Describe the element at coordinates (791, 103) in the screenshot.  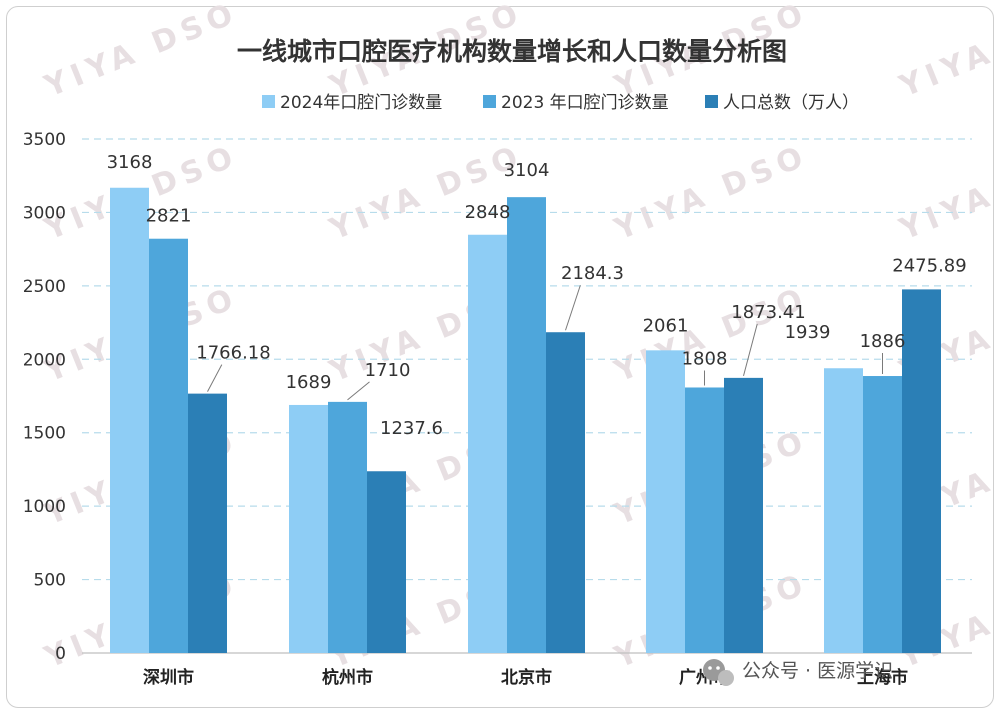
I see `legend-label: 人口总数（万人）` at that location.